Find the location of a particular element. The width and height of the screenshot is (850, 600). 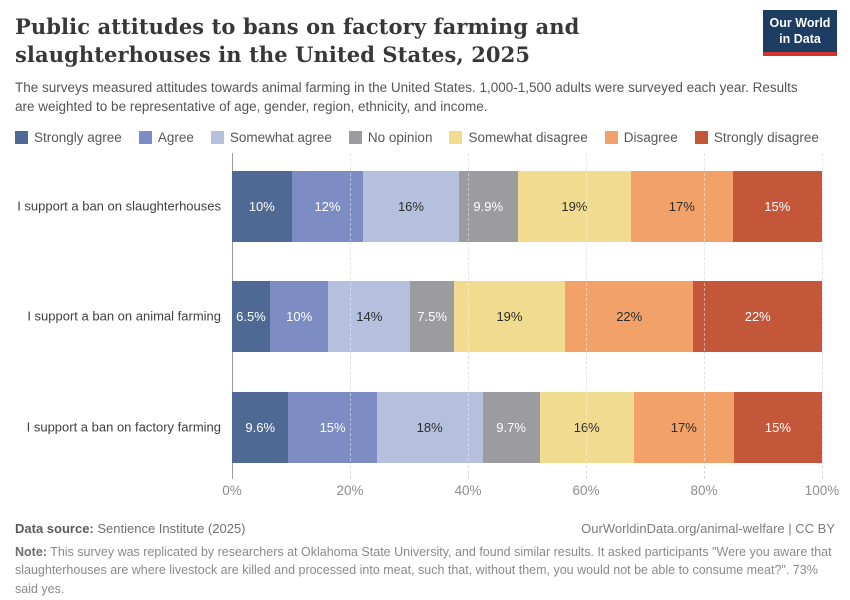

legend-item-label: Strongly disagree is located at coordinates (766, 137).